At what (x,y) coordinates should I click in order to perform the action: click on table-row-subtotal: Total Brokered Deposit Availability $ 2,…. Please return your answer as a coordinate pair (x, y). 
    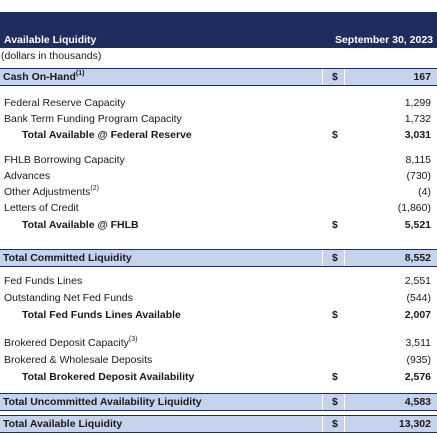
    Looking at the image, I should click on (218, 377).